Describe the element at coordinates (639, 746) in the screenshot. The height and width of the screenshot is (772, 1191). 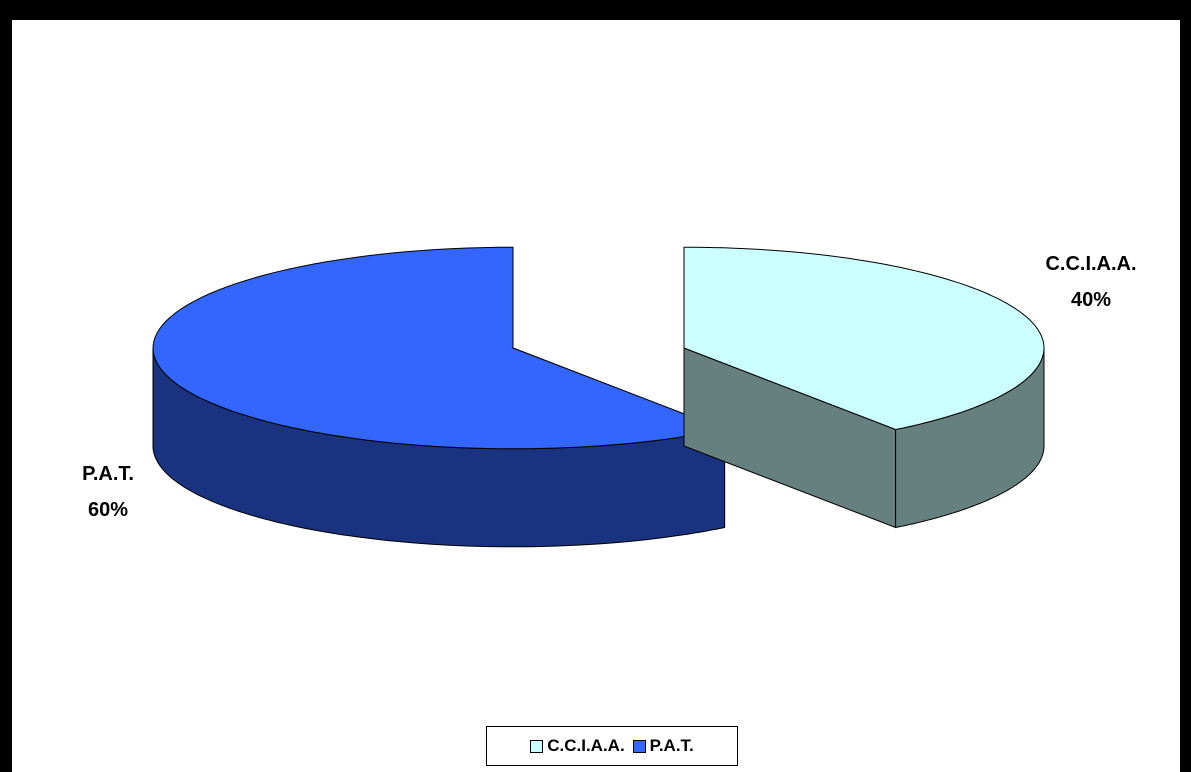
I see `legend-swatch-pat` at that location.